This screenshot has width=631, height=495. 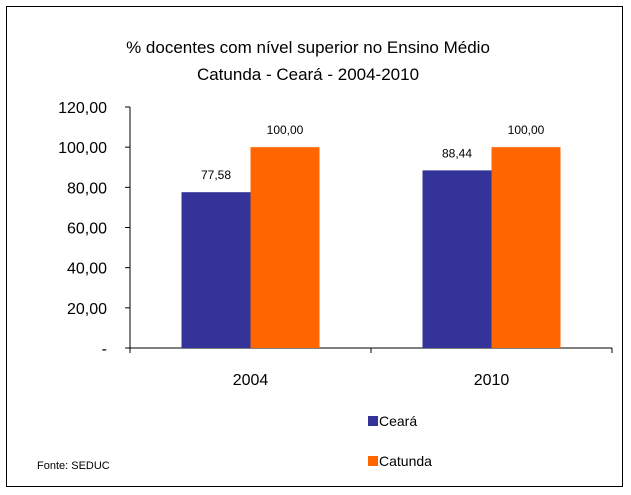 I want to click on y-axis: - 20,00 40,00 60,00 80,00 100,00 120,00, so click(x=94, y=229).